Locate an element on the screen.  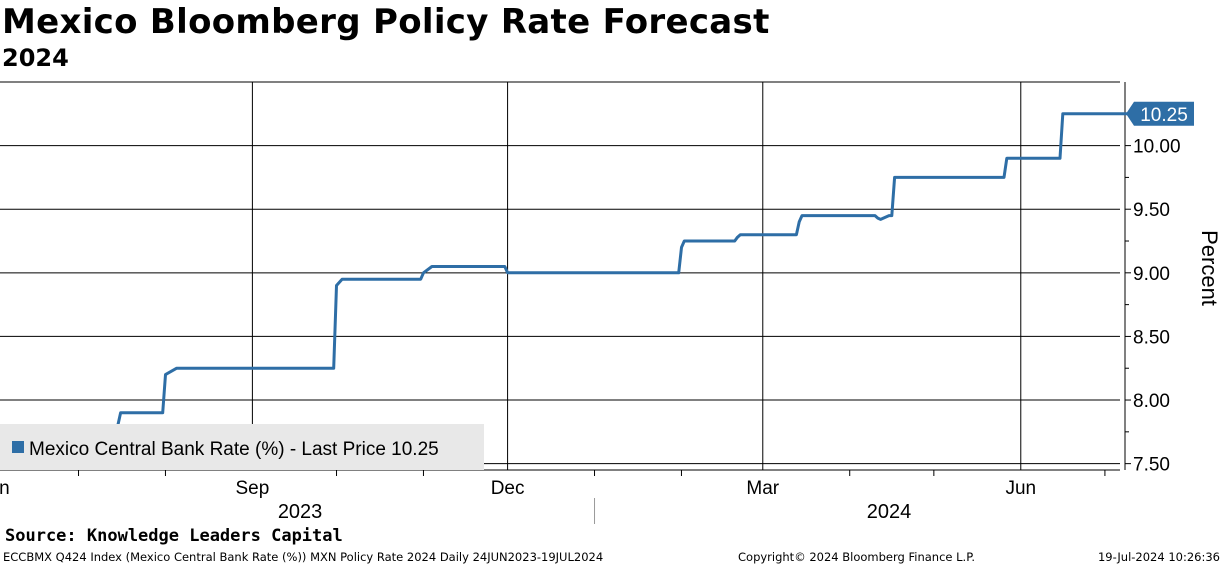
legend-swatch is located at coordinates (18, 447).